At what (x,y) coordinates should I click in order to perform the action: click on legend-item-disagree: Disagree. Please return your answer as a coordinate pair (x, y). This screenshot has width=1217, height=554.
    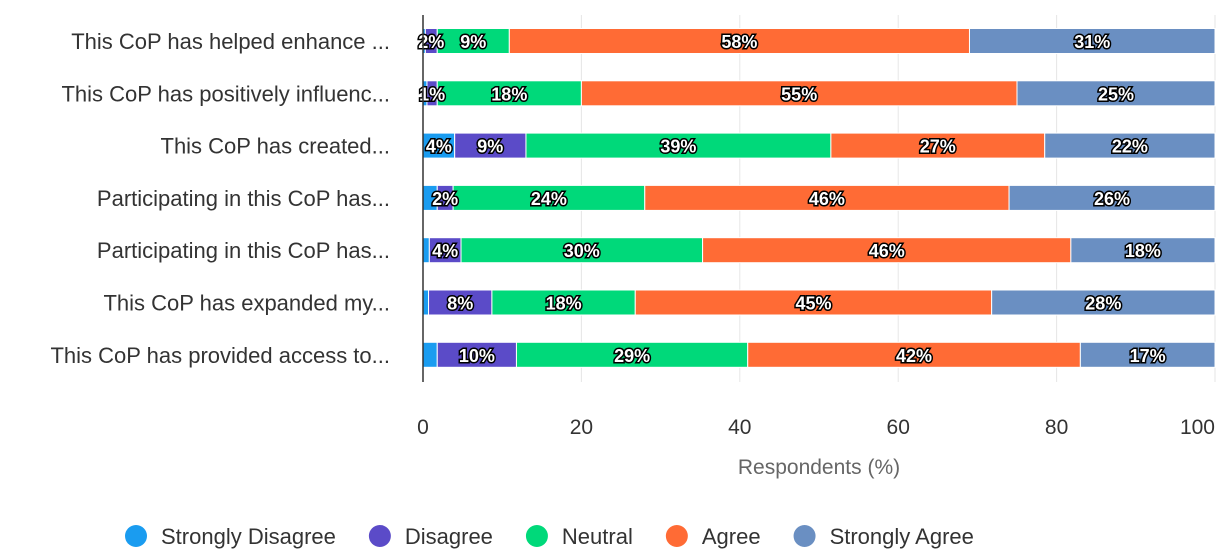
    Looking at the image, I should click on (430, 536).